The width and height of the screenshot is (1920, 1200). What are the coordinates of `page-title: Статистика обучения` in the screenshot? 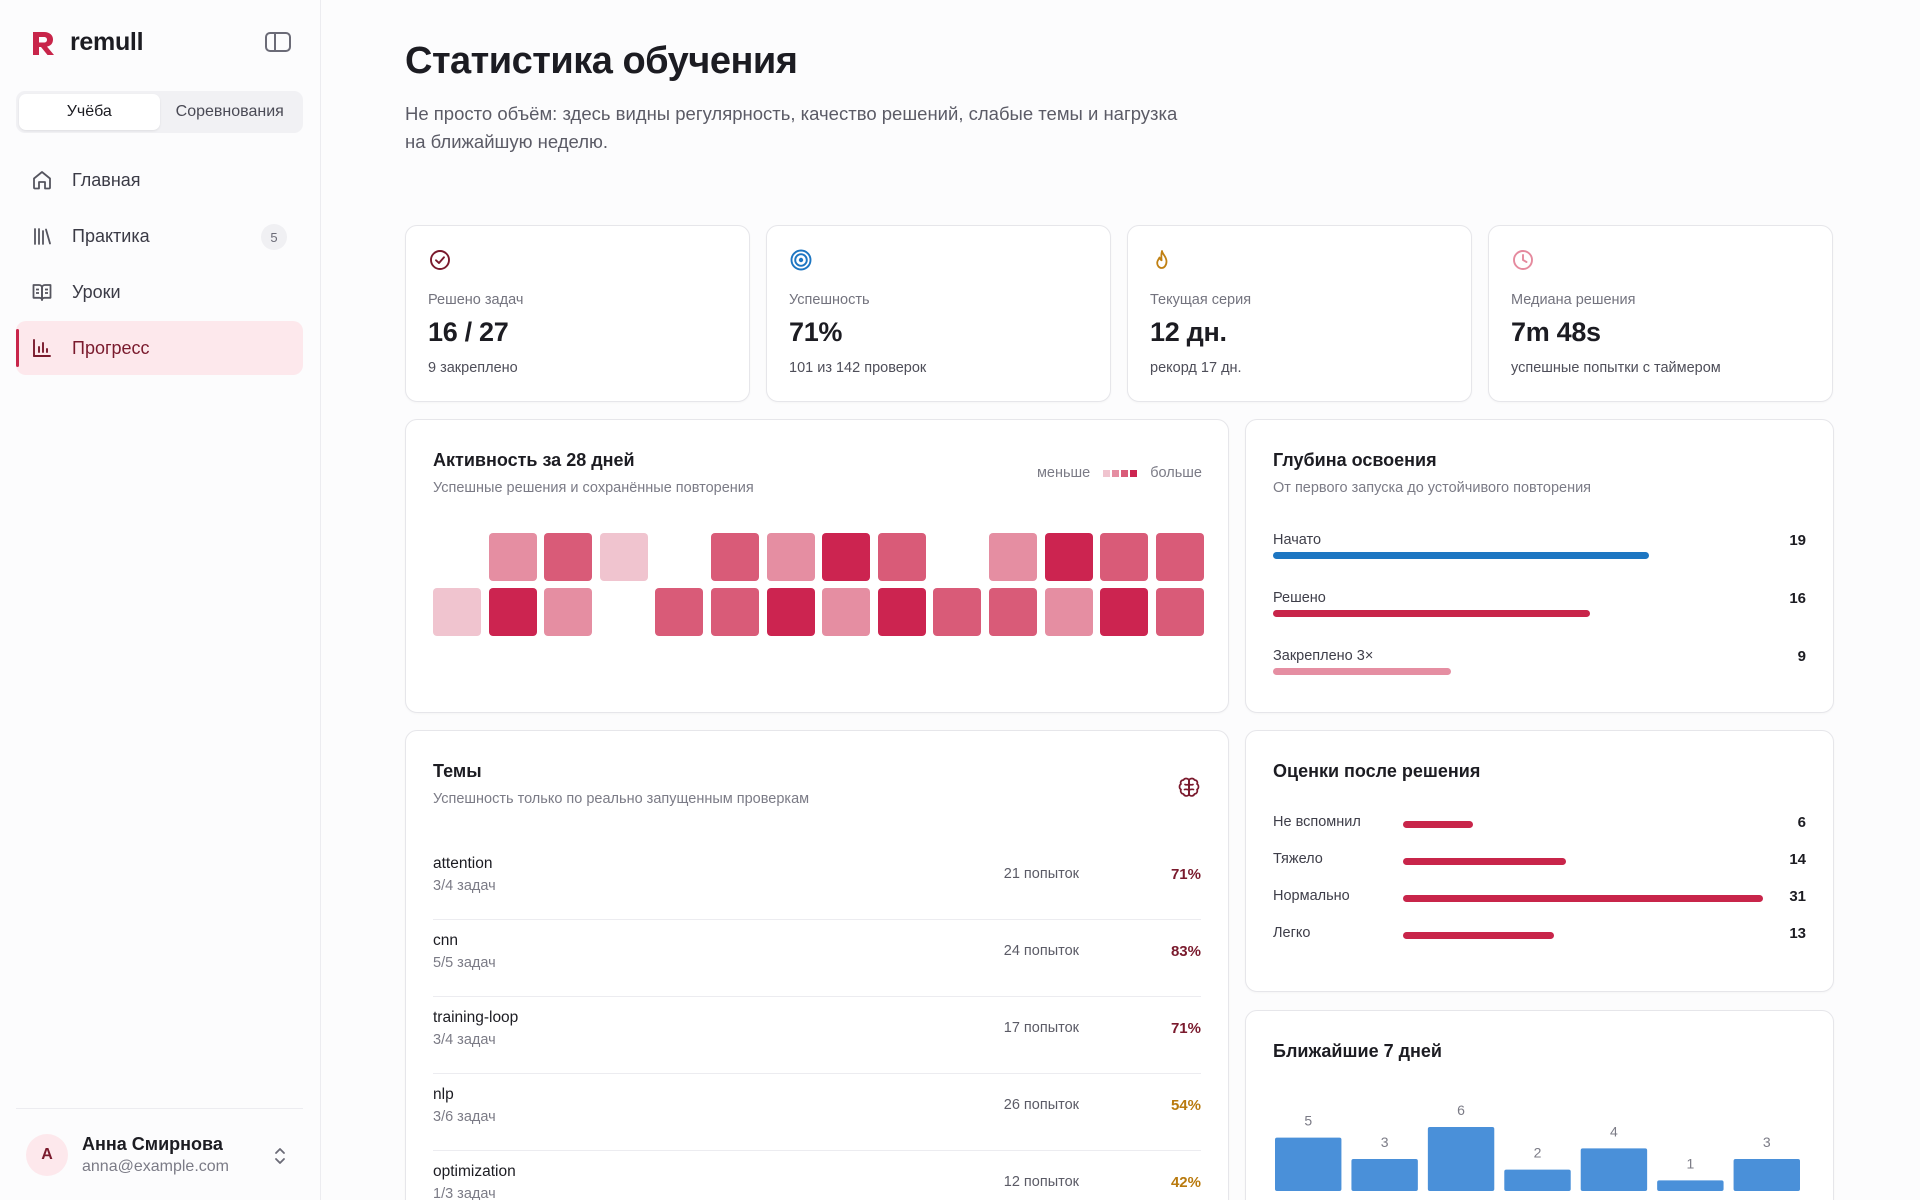 It's located at (601, 61).